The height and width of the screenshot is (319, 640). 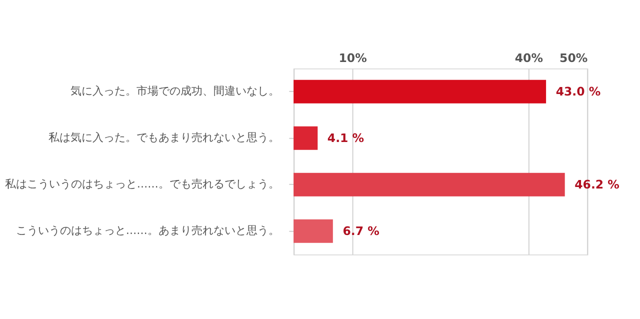 I want to click on x-tick-label: 40%, so click(x=529, y=58).